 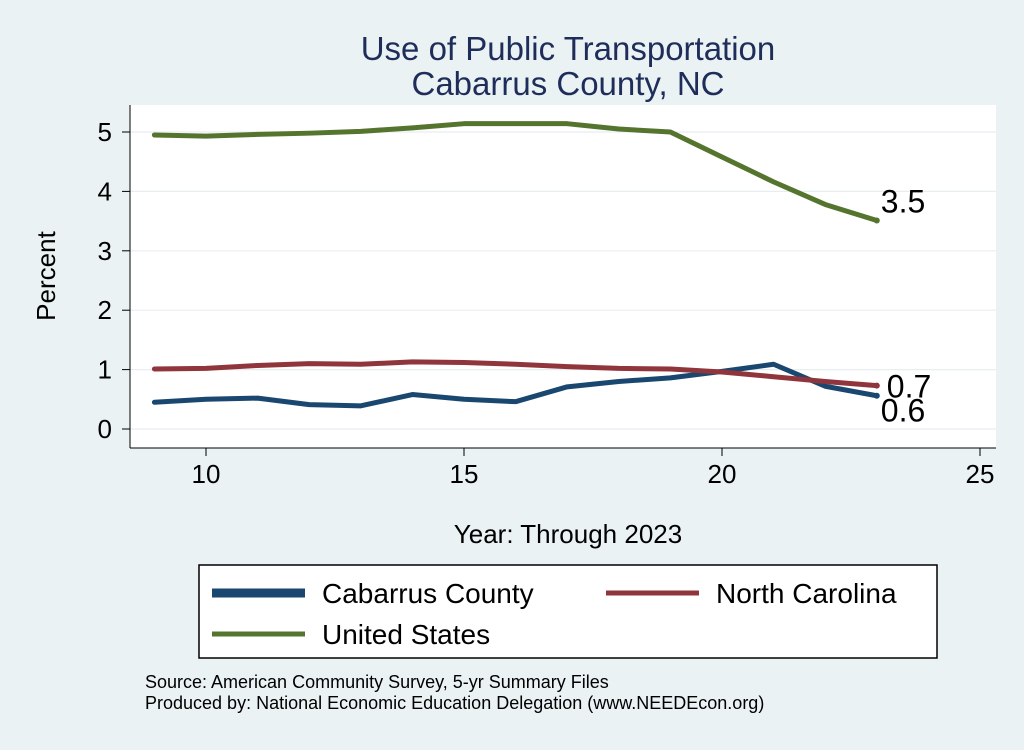 I want to click on y-tick-label-0: 0, so click(x=105, y=429).